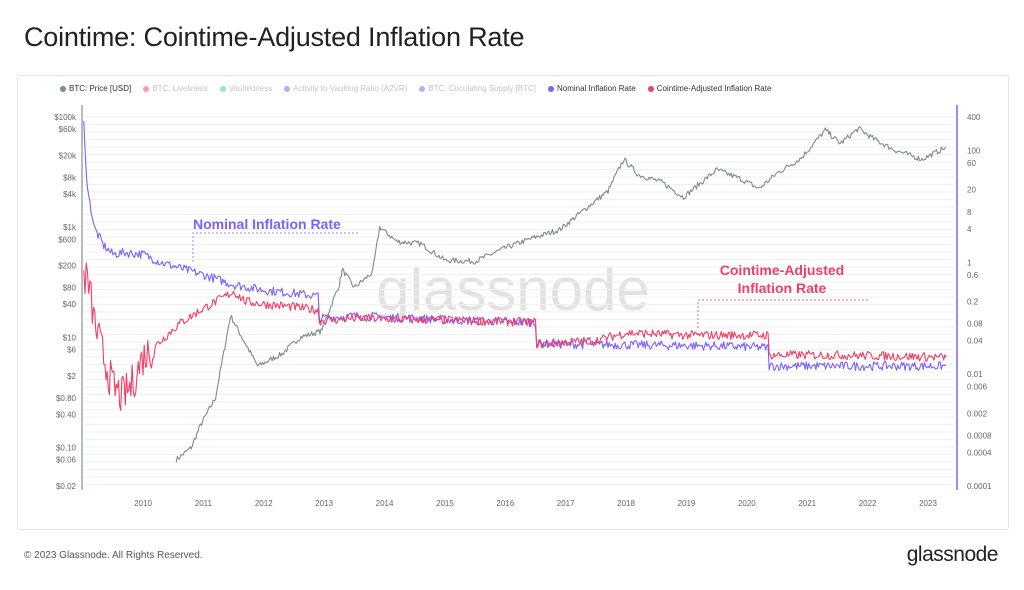  I want to click on left-tick-label: $20k, so click(68, 156).